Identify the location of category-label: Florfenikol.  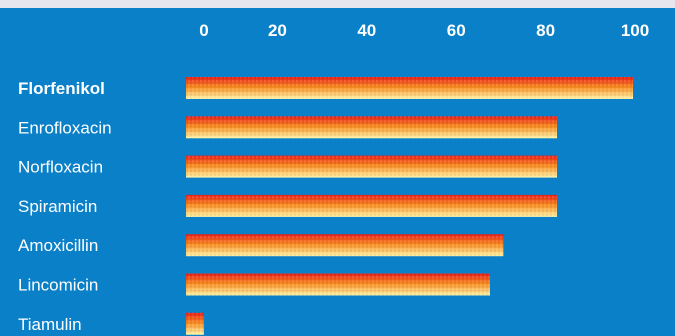
(61, 88).